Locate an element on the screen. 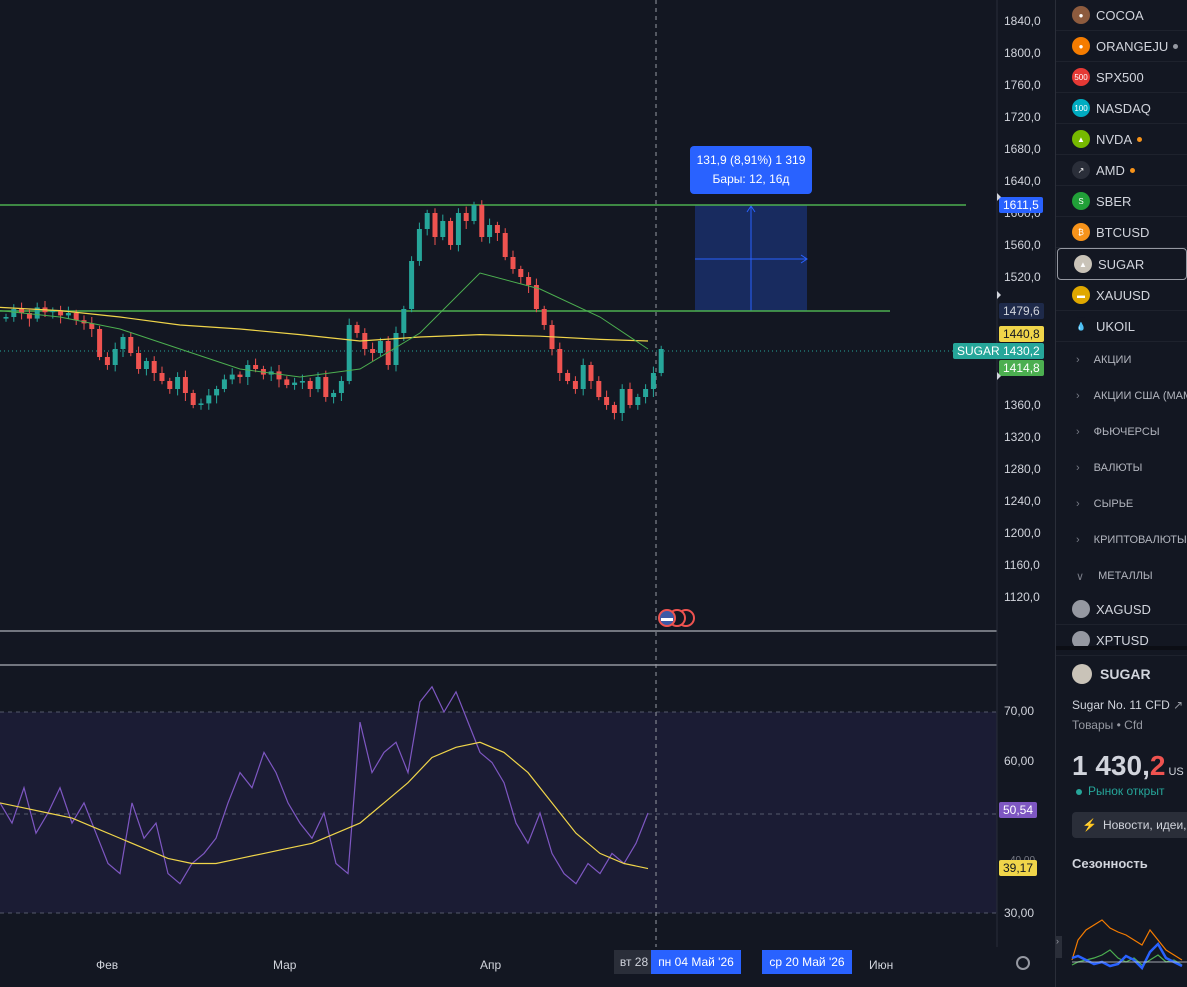 This screenshot has width=1187, height=987. external-link-icon: ↗ is located at coordinates (1178, 705).